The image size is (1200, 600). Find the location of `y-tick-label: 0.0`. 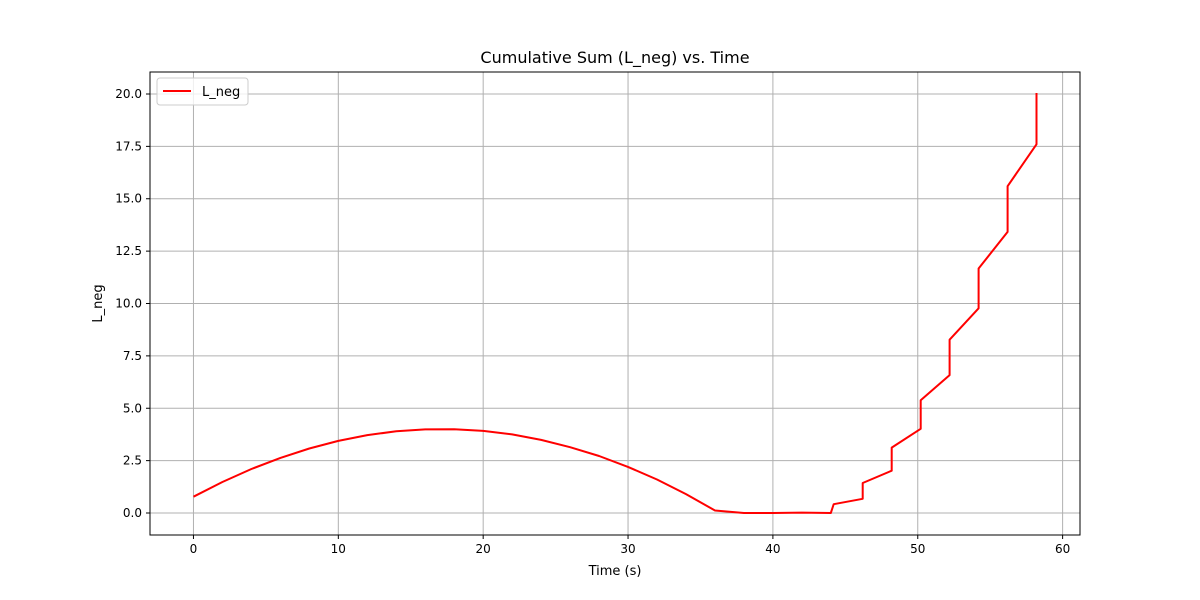

y-tick-label: 0.0 is located at coordinates (132, 513).